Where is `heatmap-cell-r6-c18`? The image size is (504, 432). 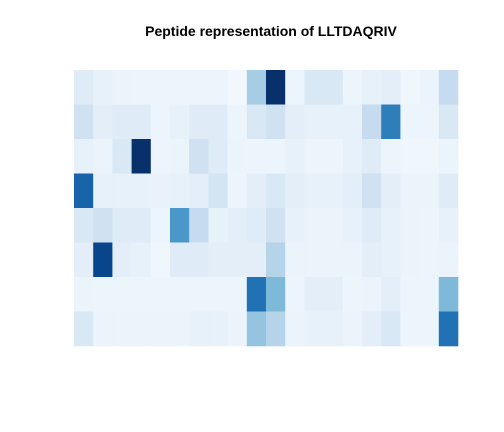 heatmap-cell-r6-c18 is located at coordinates (429, 294).